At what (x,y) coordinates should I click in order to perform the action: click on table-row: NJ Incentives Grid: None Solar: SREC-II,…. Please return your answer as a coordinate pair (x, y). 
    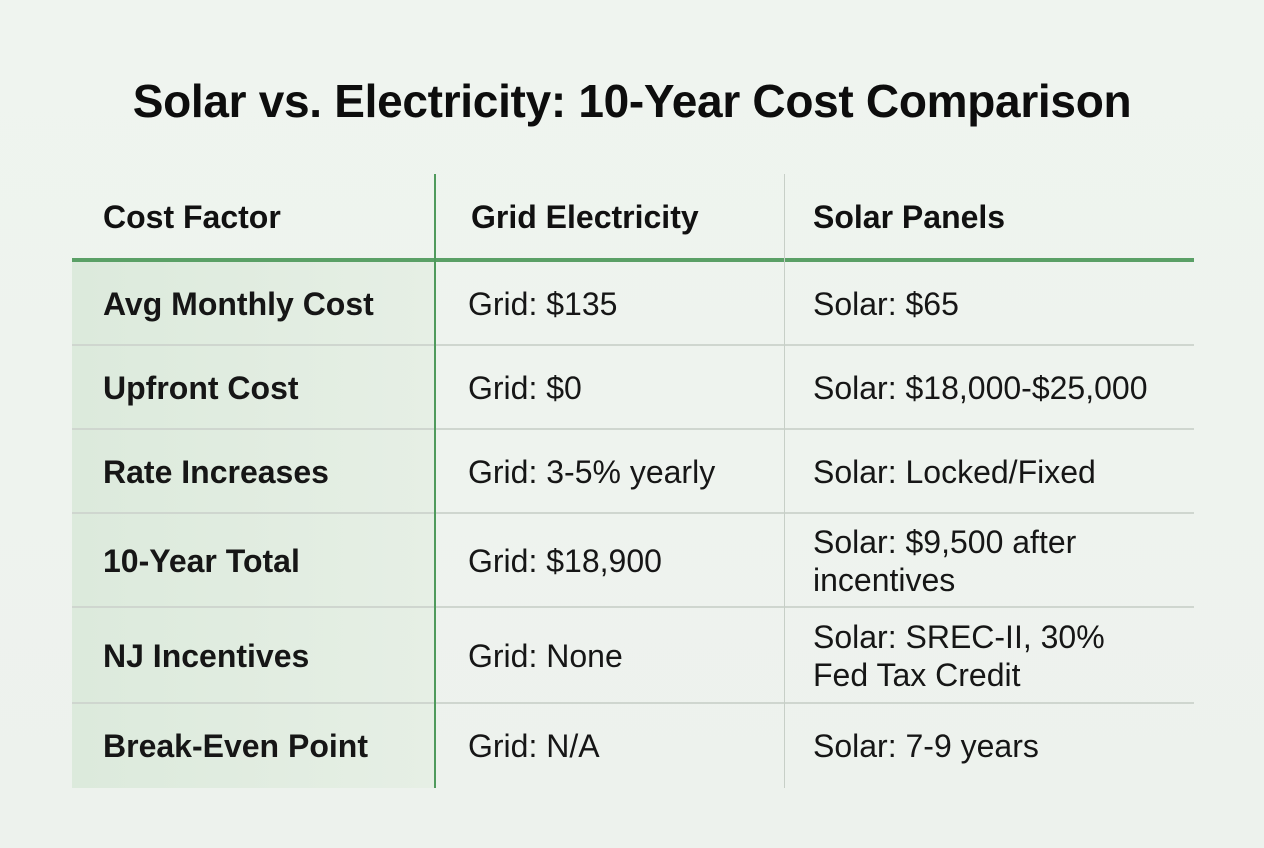
    Looking at the image, I should click on (633, 656).